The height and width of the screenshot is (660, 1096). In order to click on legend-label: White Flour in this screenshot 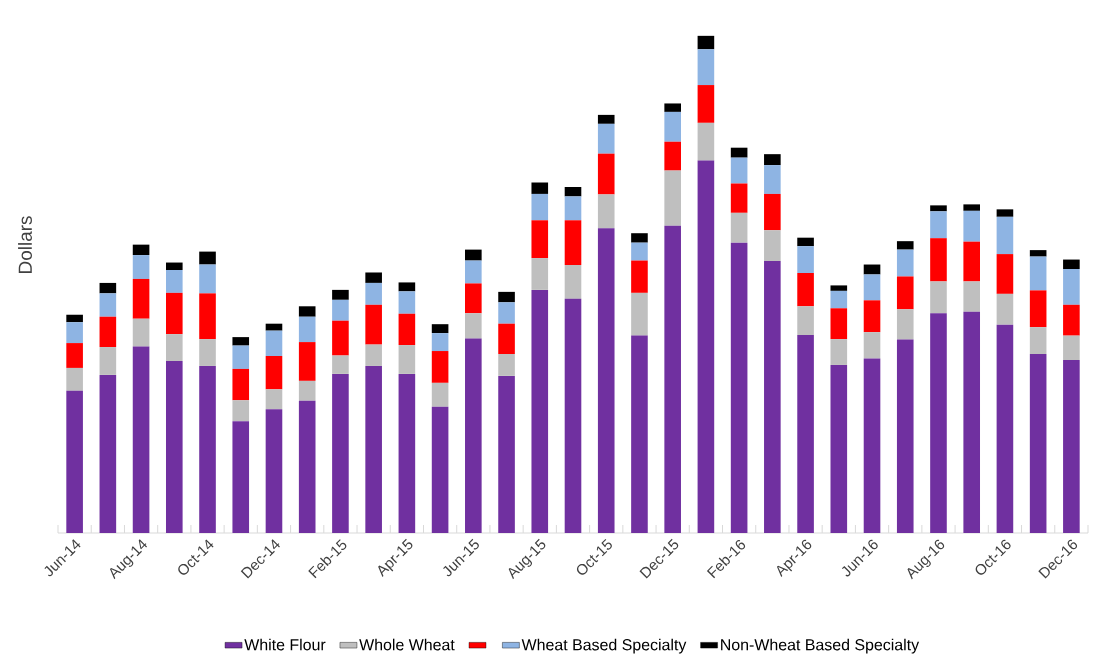, I will do `click(285, 644)`.